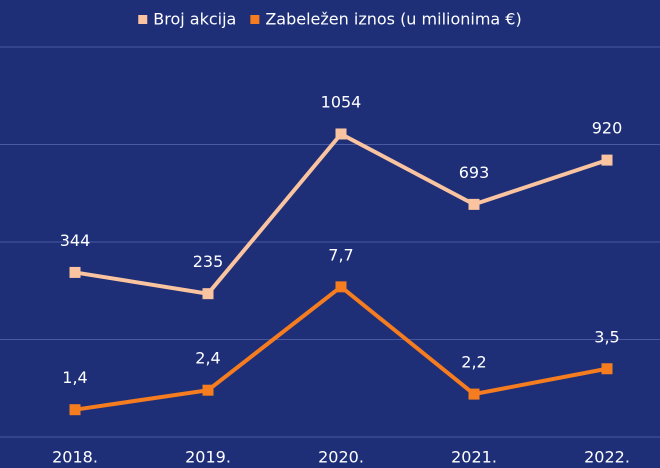 The image size is (660, 468). I want to click on data-label: 235, so click(208, 261).